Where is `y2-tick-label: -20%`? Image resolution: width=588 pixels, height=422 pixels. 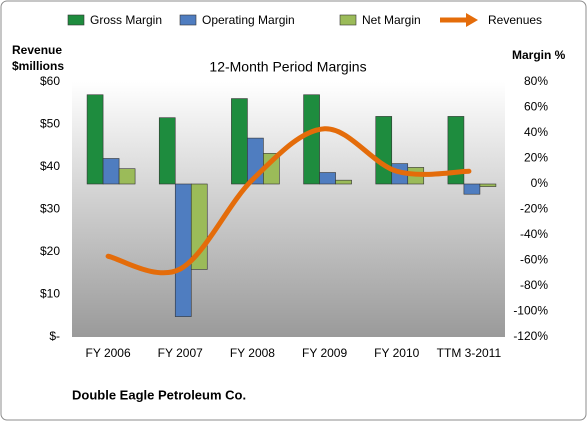
y2-tick-label: -20% is located at coordinates (534, 209).